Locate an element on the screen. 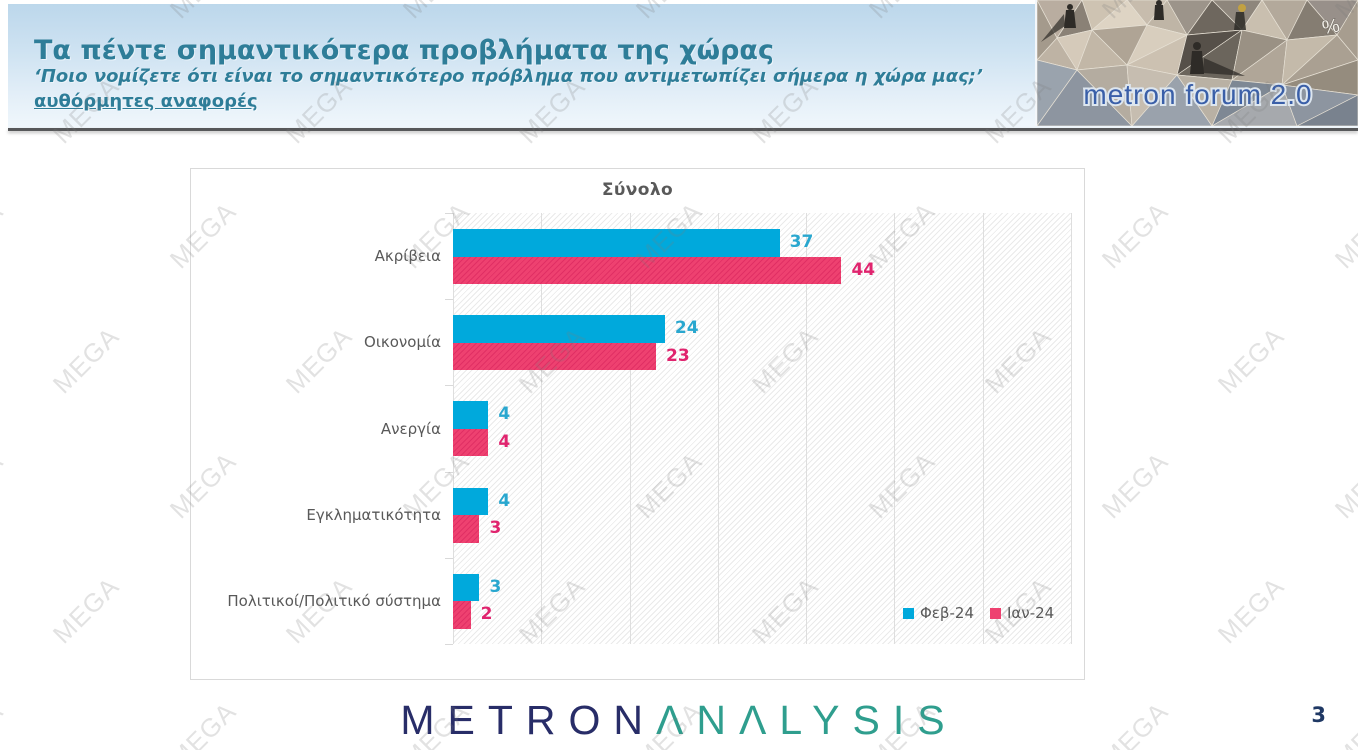 This screenshot has height=750, width=1358. bar-Φεβ-24-Πολιτικοί/Πολιτικό σύστημα is located at coordinates (466, 587).